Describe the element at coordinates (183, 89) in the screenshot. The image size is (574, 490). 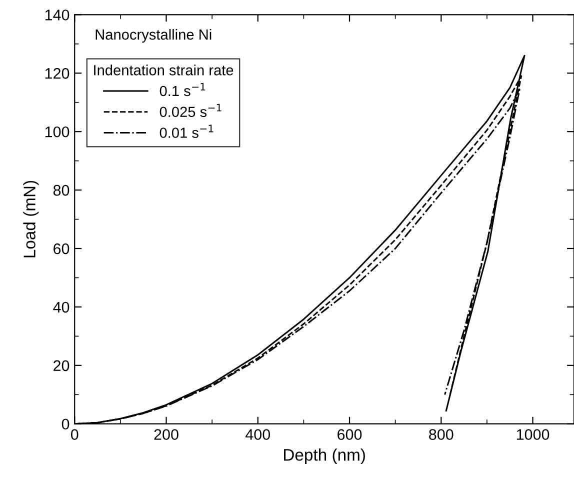
I see `legend-label: 0.1 s$^{−1}$` at that location.